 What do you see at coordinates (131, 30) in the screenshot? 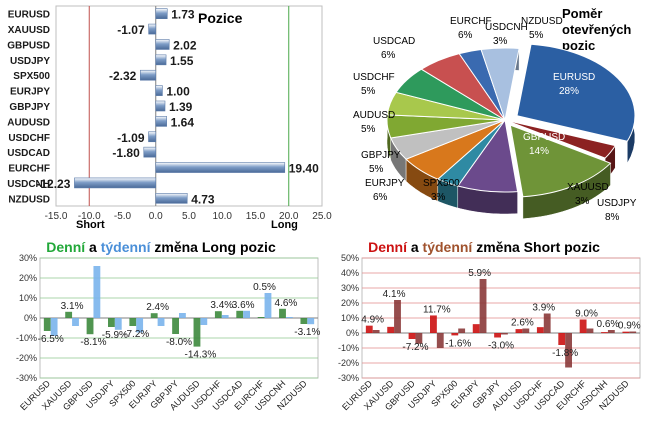
I see `position-value-label: -1.07` at bounding box center [131, 30].